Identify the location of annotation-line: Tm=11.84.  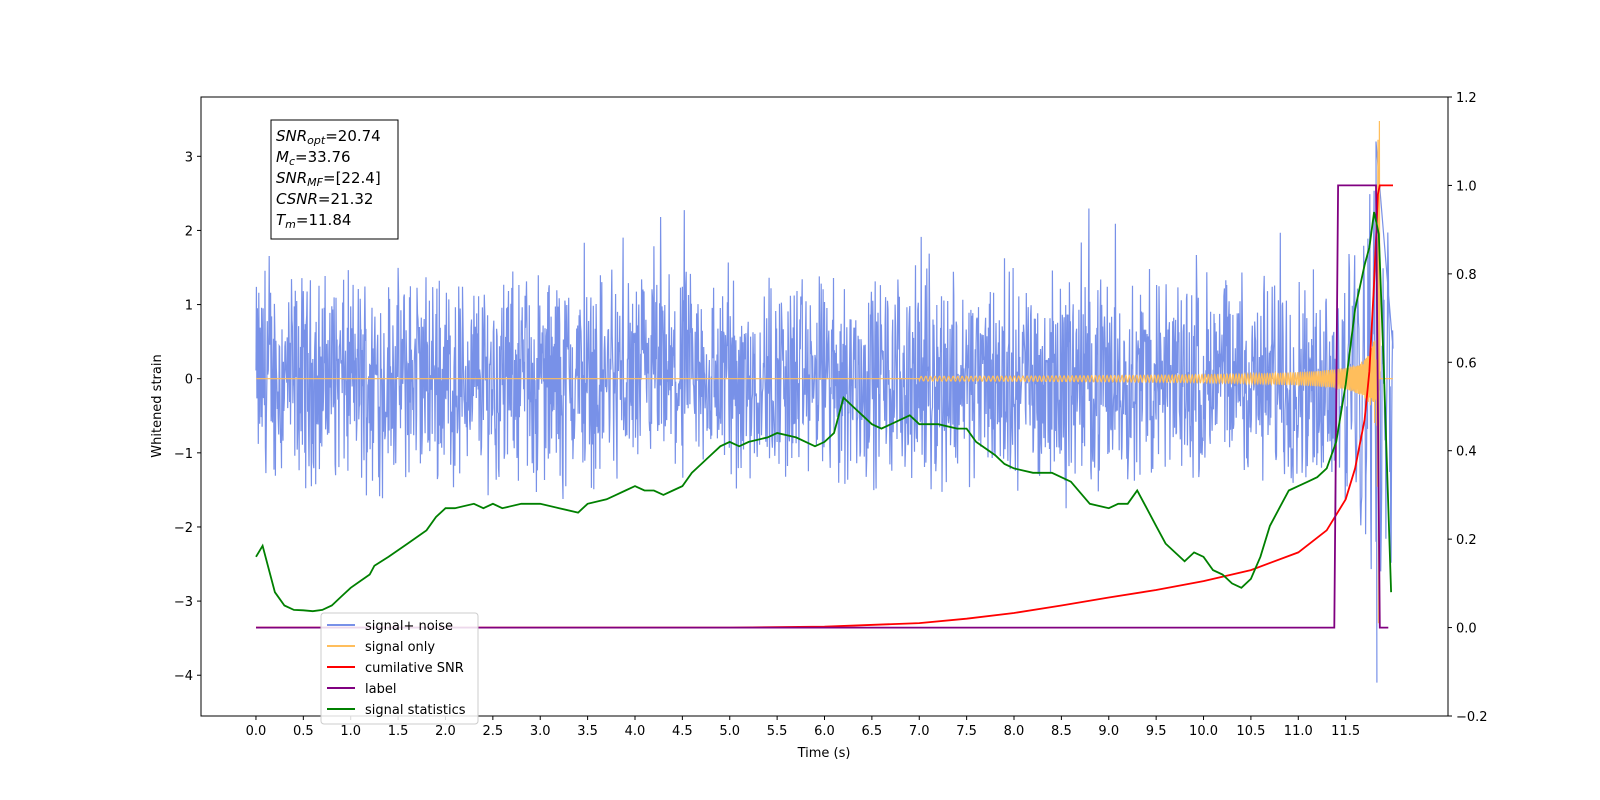
(313, 221).